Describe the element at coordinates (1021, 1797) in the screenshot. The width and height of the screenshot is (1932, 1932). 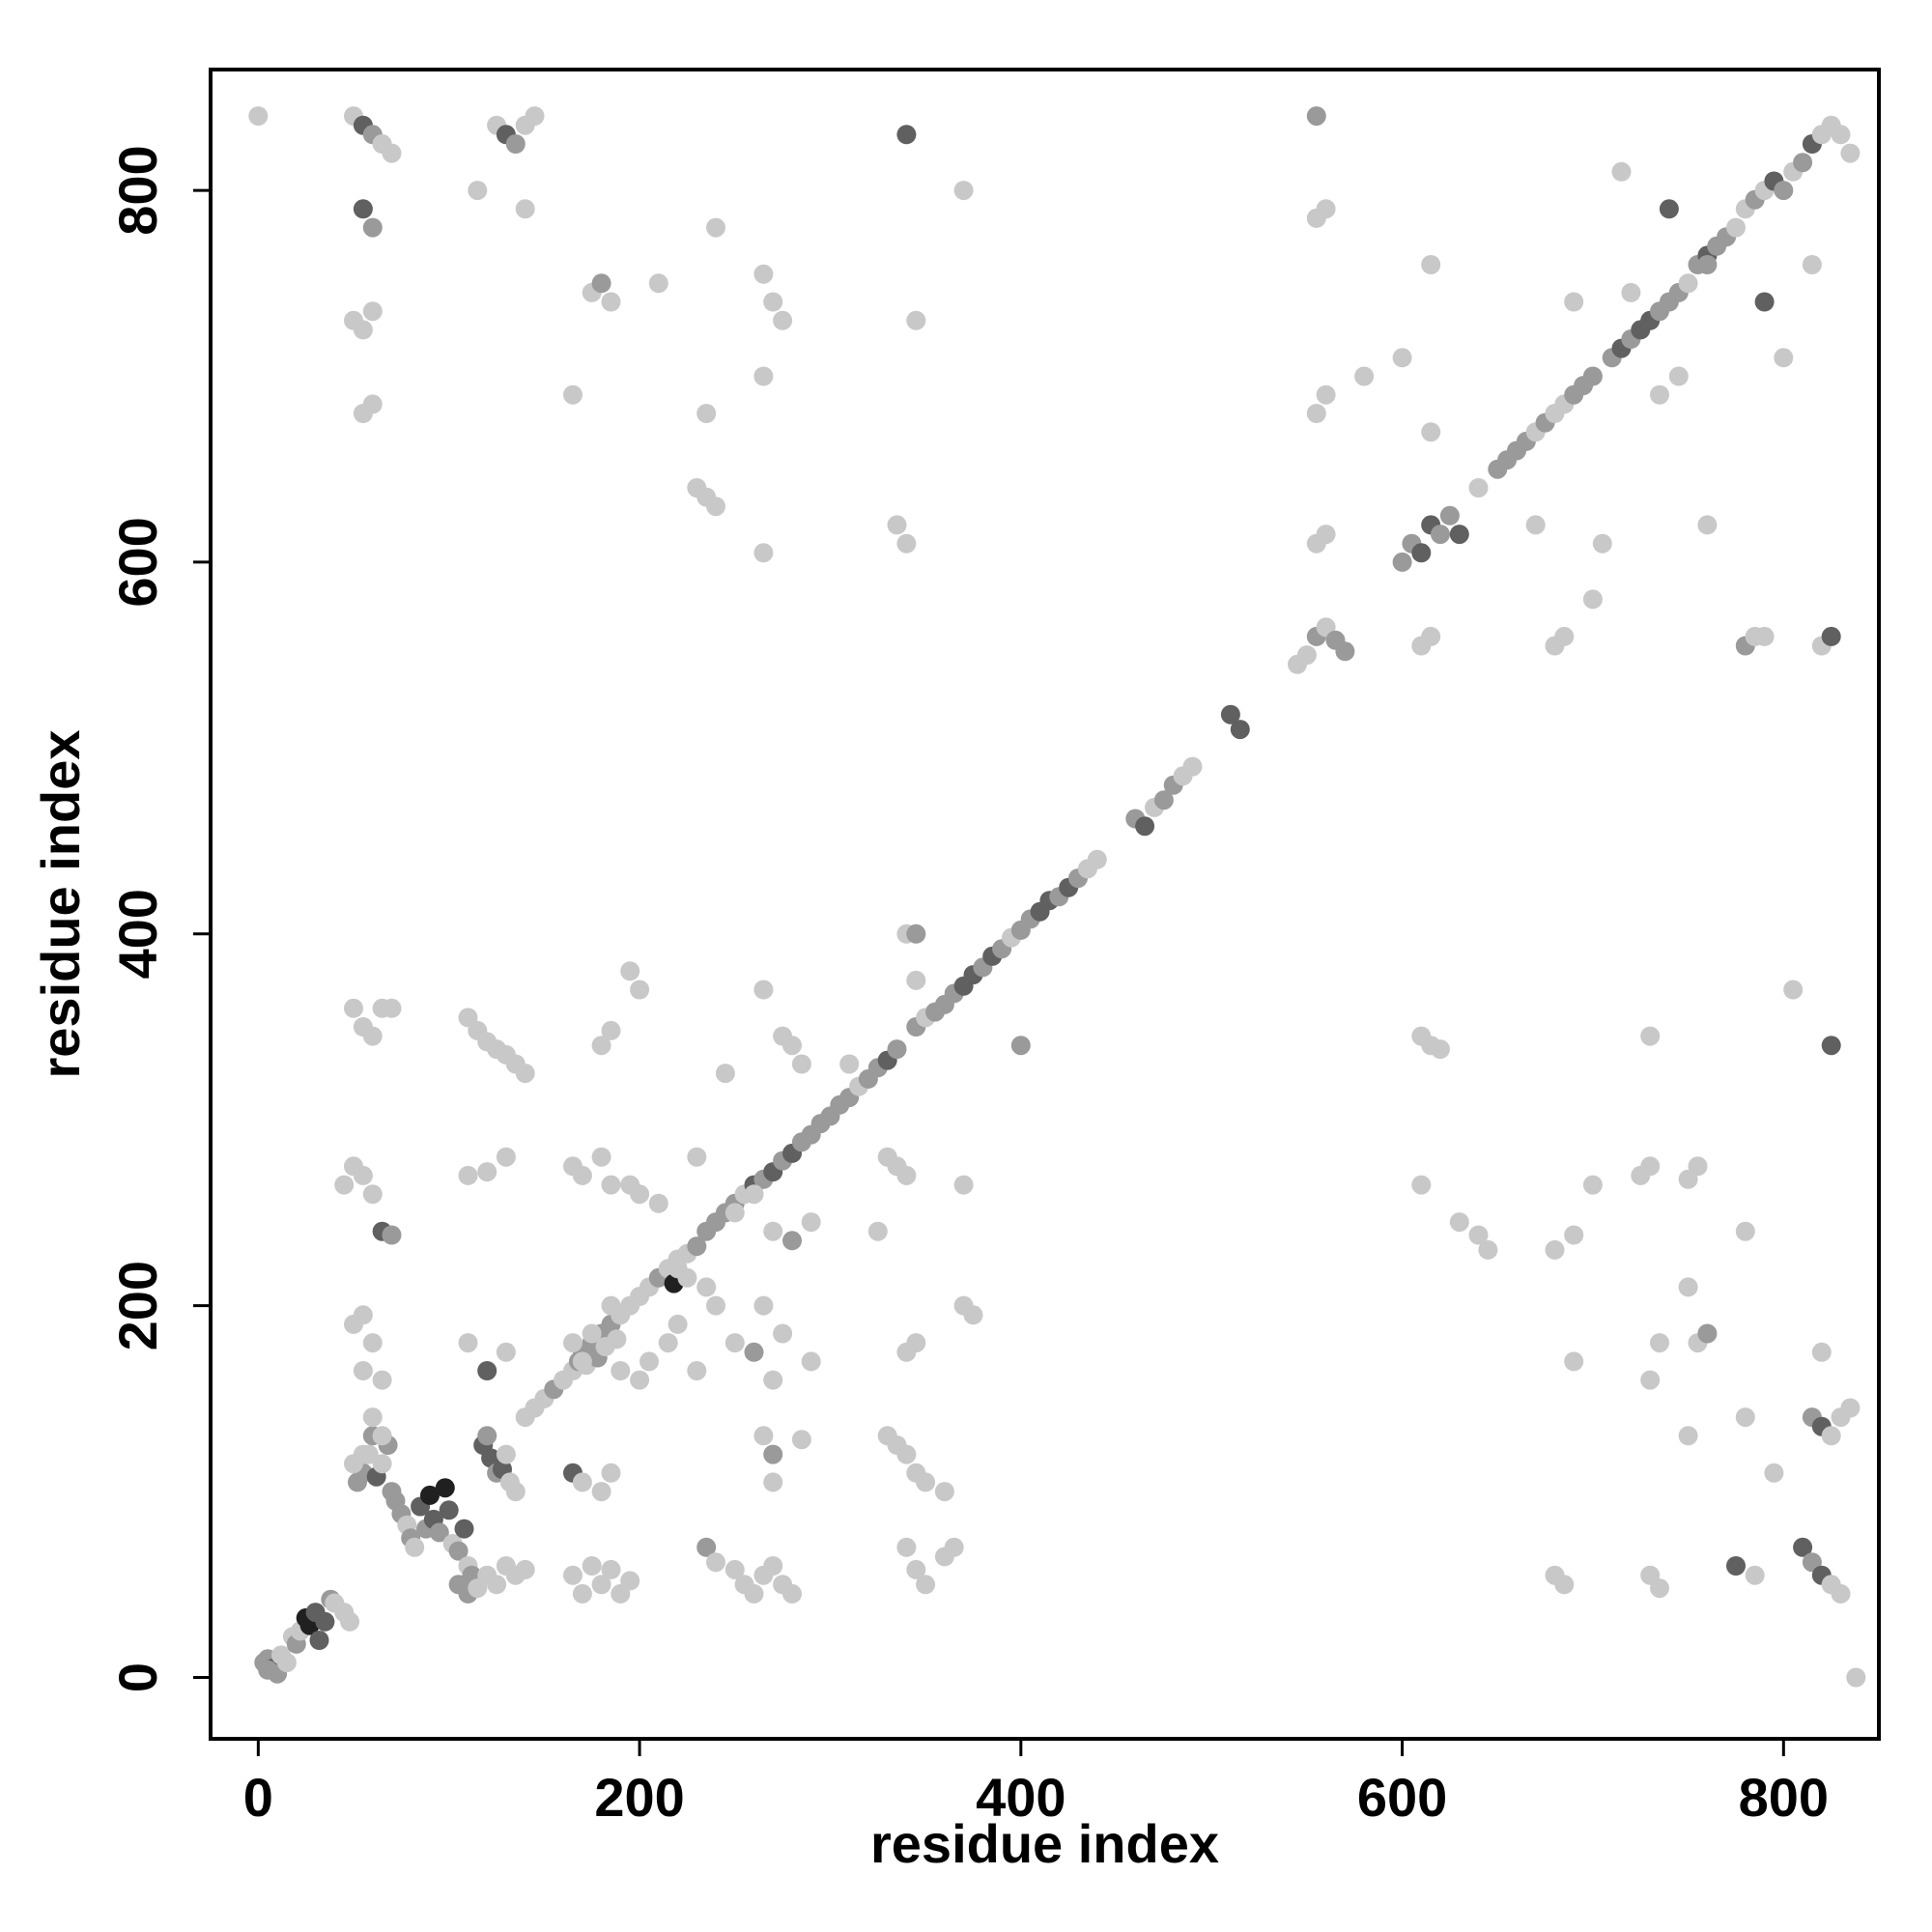
I see `x-tick-label: 400` at that location.